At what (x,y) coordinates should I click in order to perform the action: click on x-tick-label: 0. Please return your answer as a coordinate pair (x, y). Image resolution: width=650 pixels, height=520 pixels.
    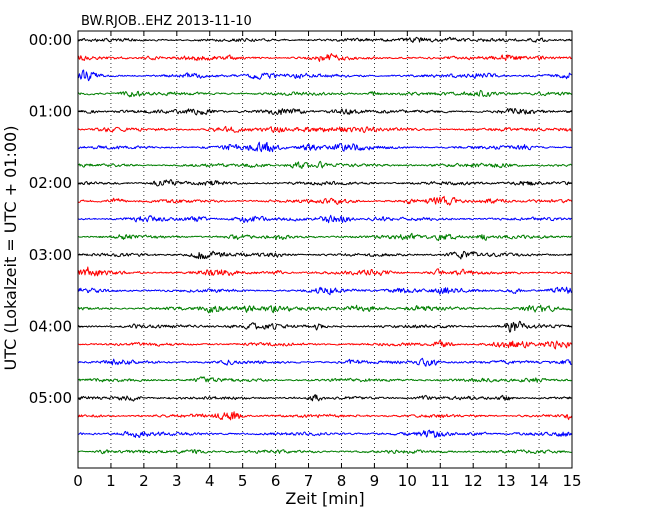
    Looking at the image, I should click on (78, 481).